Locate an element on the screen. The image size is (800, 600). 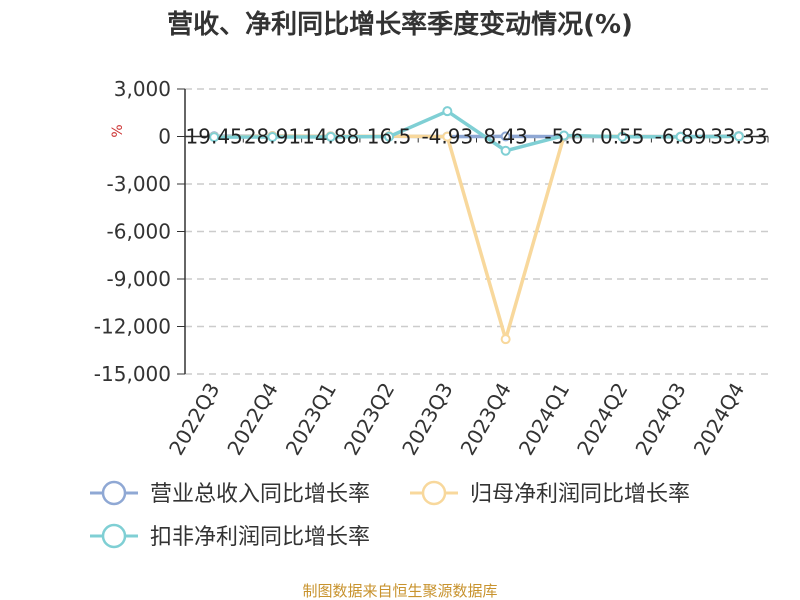
source-note: 制图数据来自恒生聚源数据库 is located at coordinates (399, 591).